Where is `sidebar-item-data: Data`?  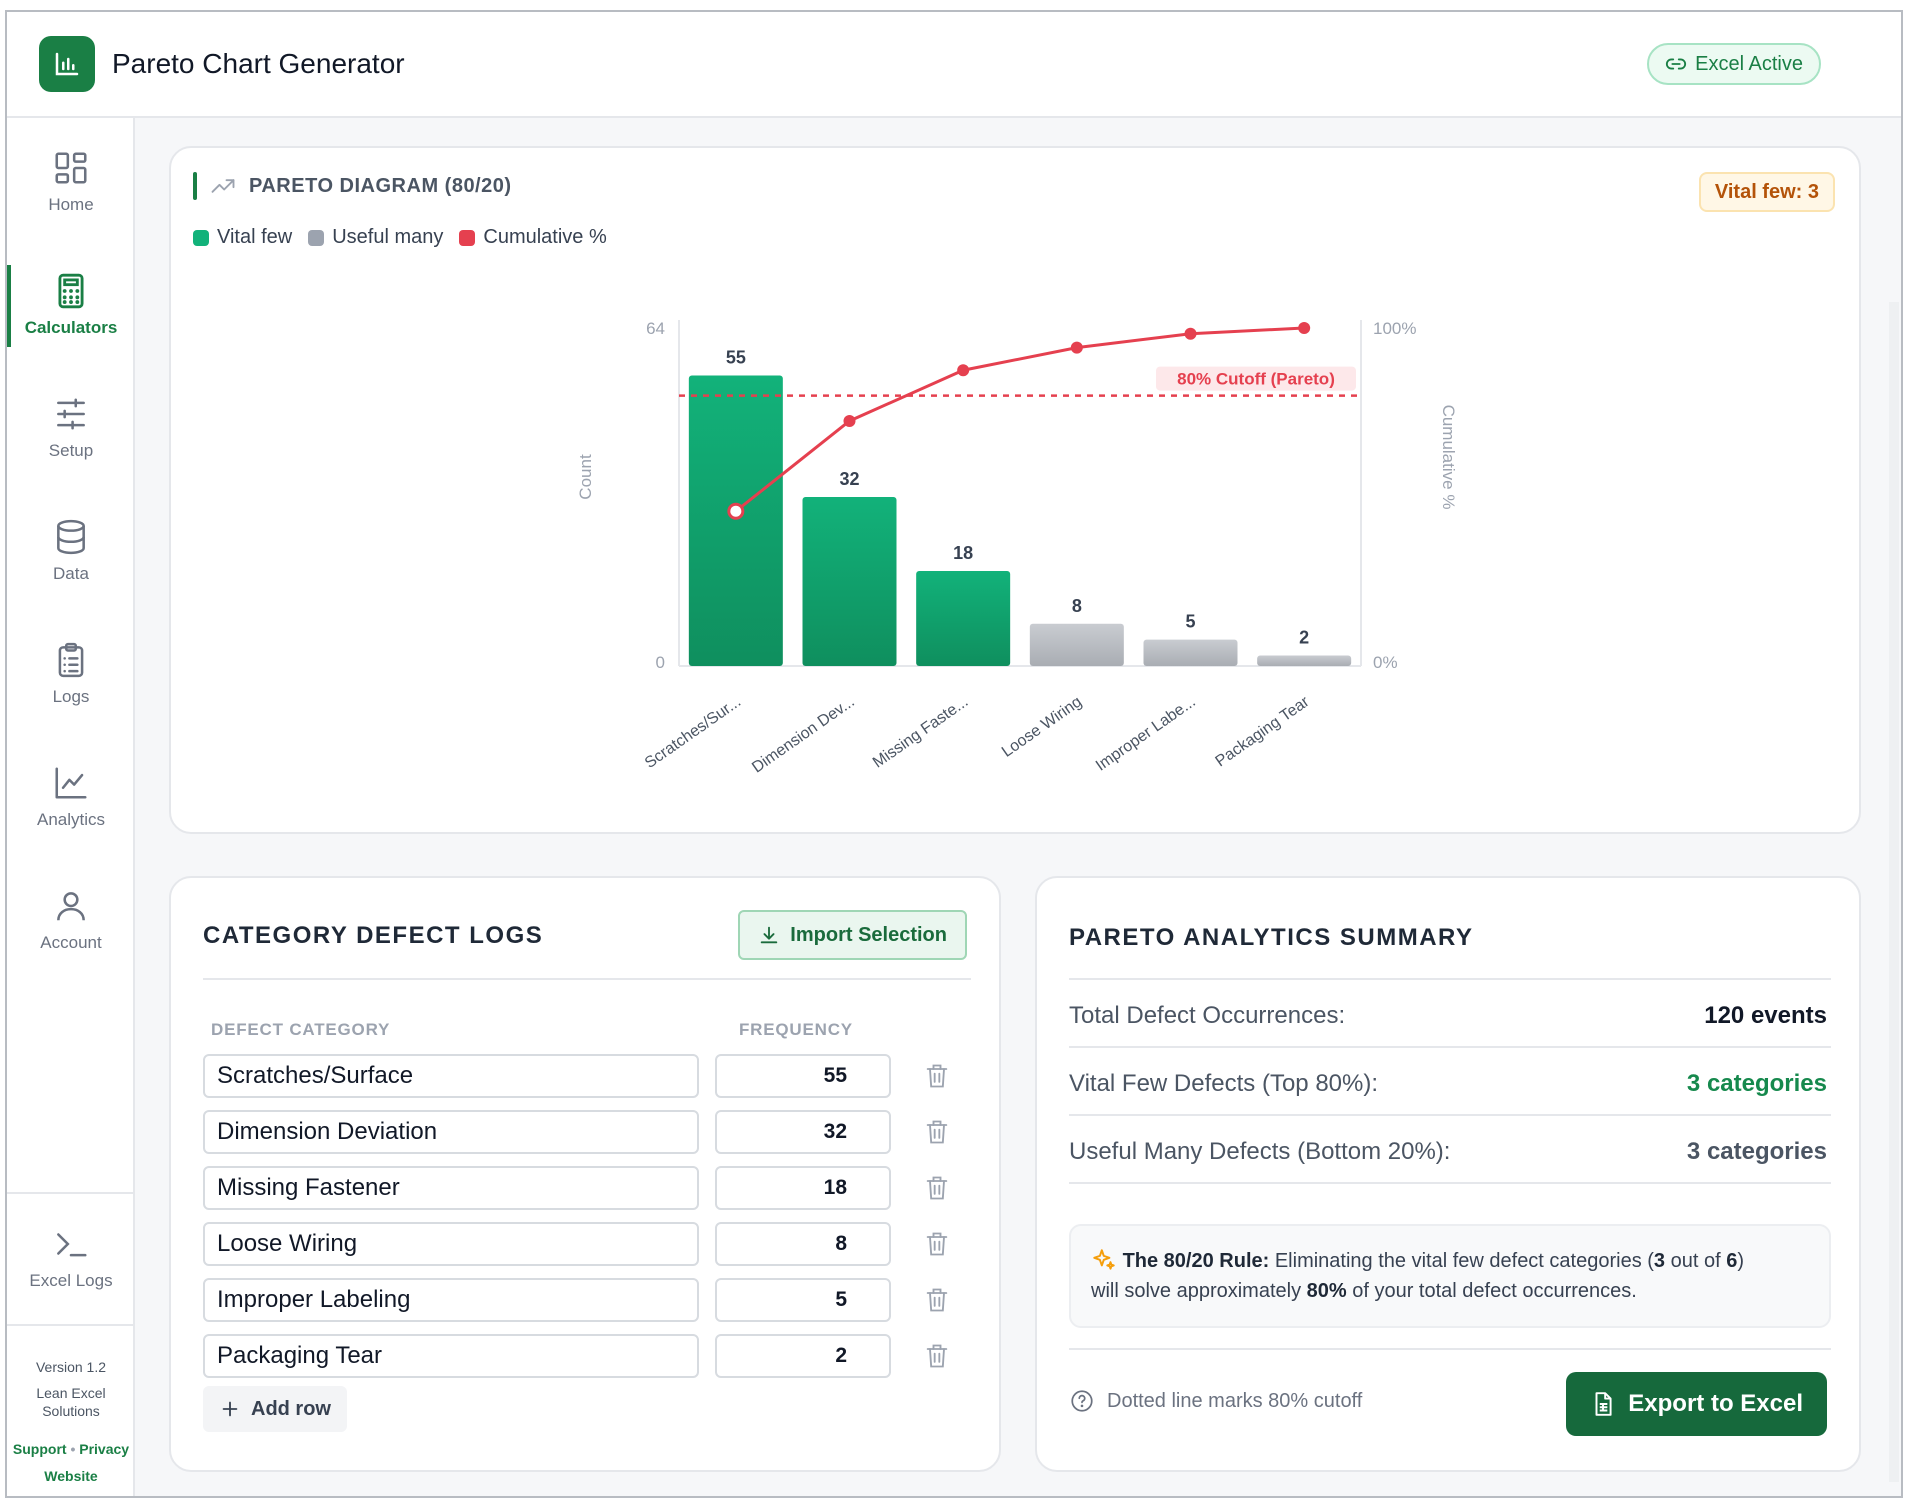 sidebar-item-data: Data is located at coordinates (71, 551).